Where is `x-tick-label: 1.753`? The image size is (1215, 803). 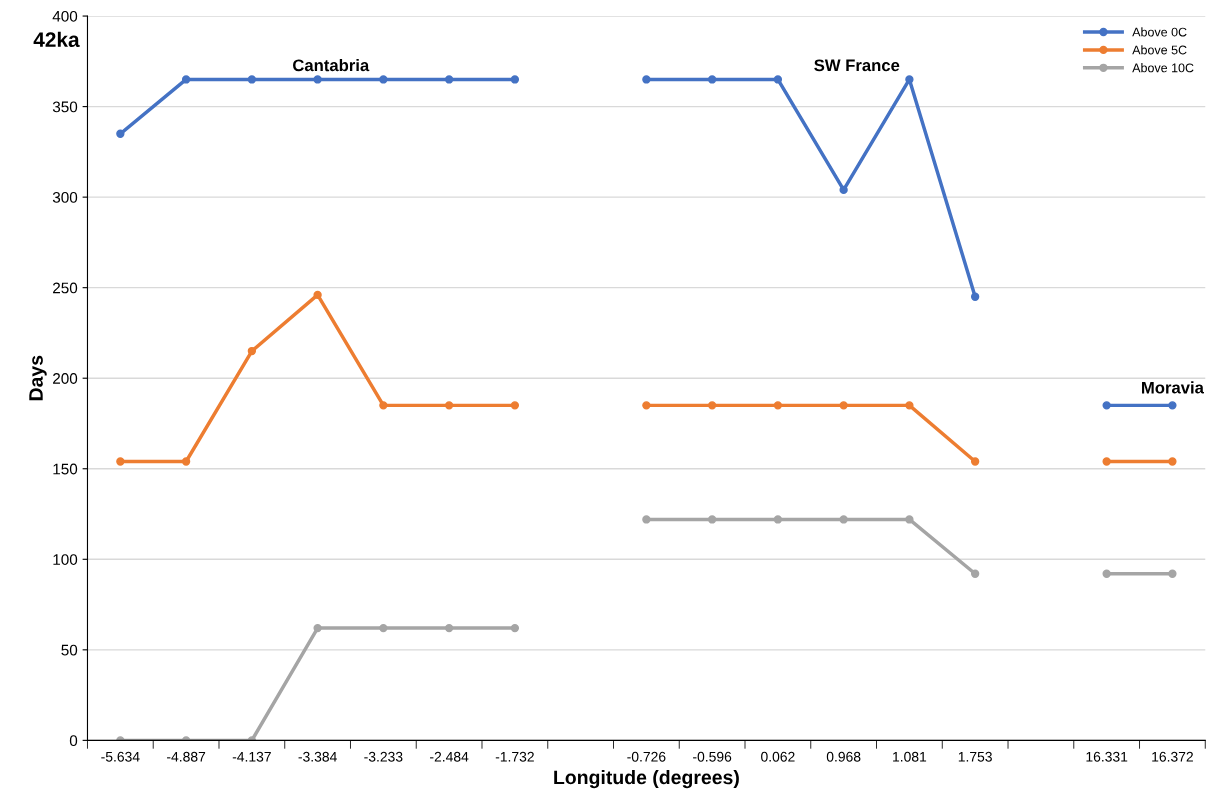
x-tick-label: 1.753 is located at coordinates (975, 756).